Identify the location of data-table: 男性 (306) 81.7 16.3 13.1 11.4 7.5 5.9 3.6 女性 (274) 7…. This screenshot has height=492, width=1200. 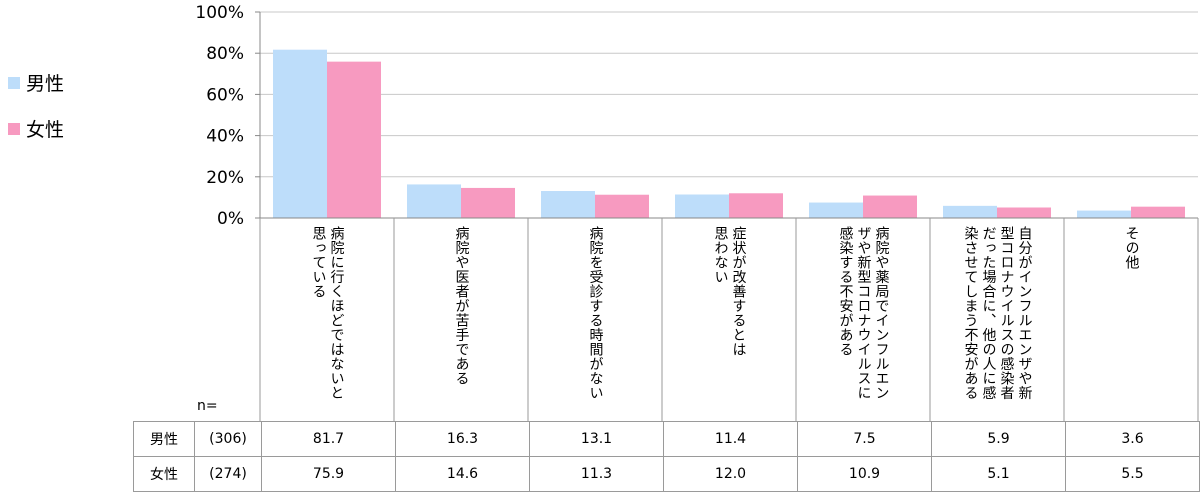
(666, 456).